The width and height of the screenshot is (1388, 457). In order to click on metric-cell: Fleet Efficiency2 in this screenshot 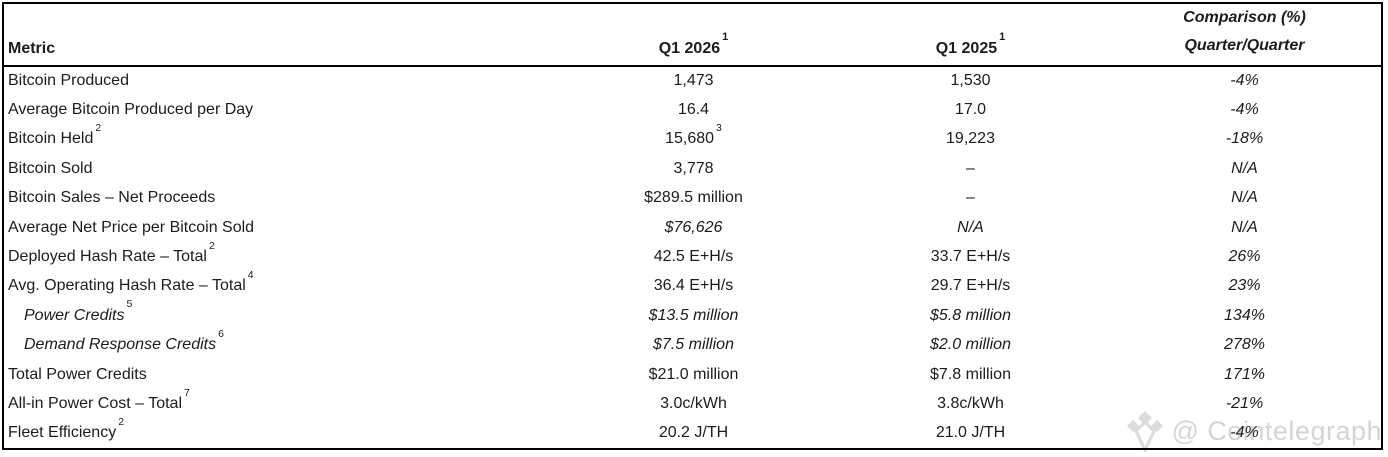, I will do `click(66, 429)`.